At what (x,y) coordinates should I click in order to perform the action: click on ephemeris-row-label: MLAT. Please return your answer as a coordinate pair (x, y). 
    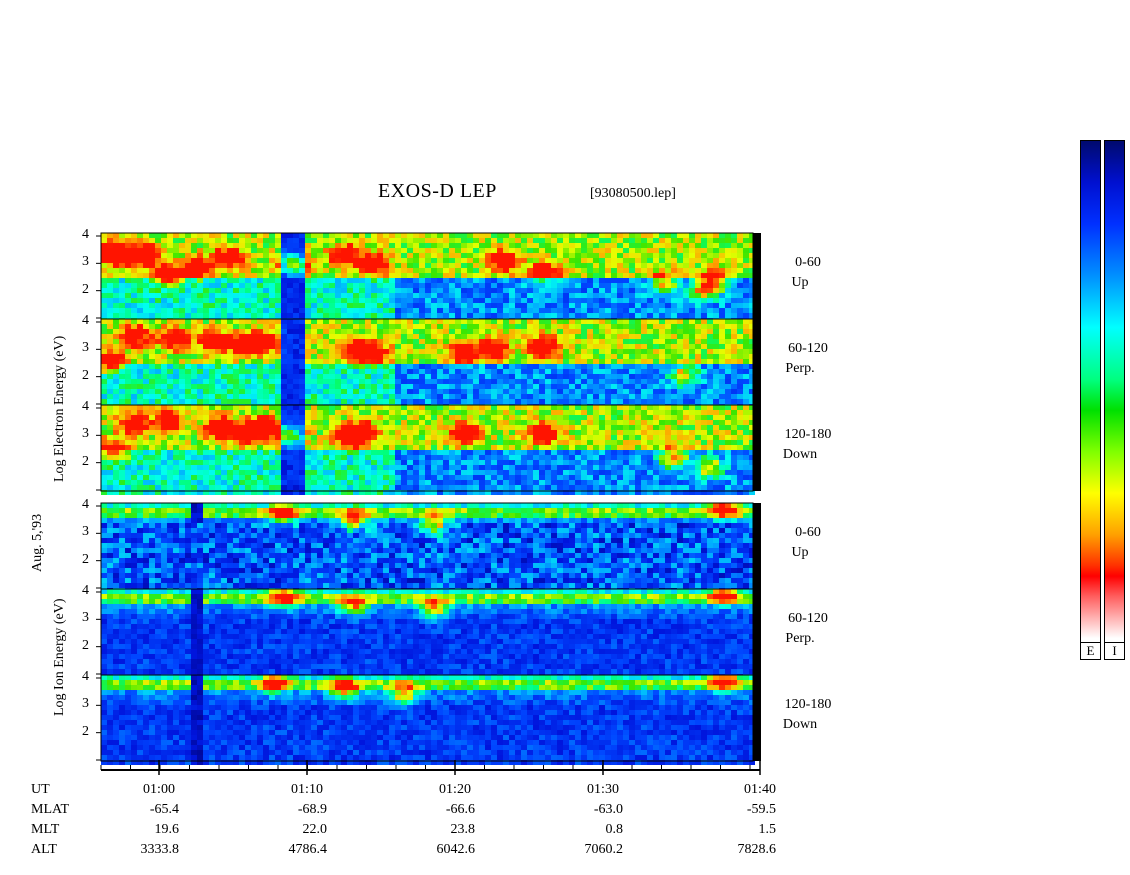
    Looking at the image, I should click on (50, 809).